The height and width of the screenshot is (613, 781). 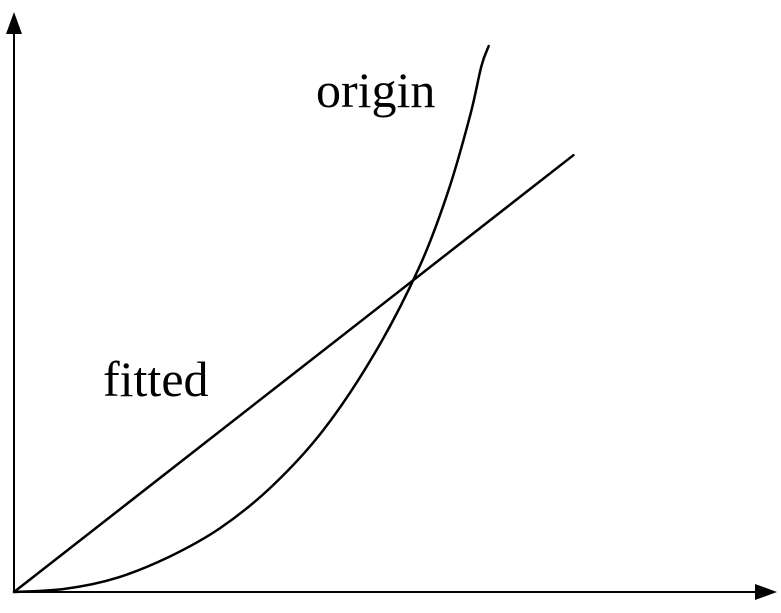 I want to click on y-axis-arrow-icon, so click(x=14, y=23).